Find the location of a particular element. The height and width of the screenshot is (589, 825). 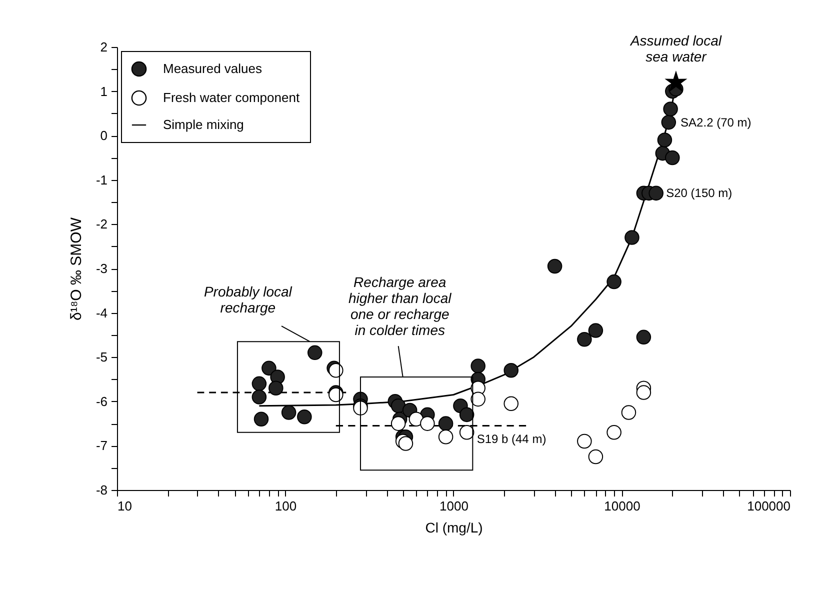

y-tick-label: -7 is located at coordinates (102, 446).